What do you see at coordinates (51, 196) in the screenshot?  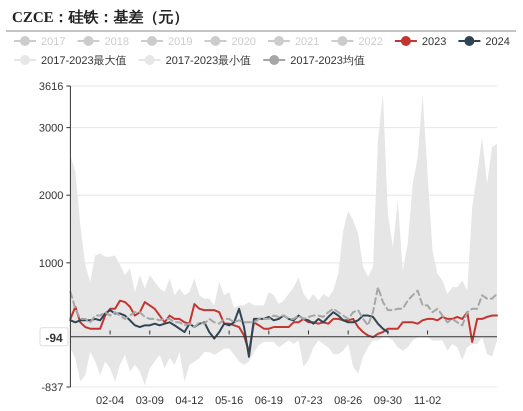 I see `y-tick-label: 2000` at bounding box center [51, 196].